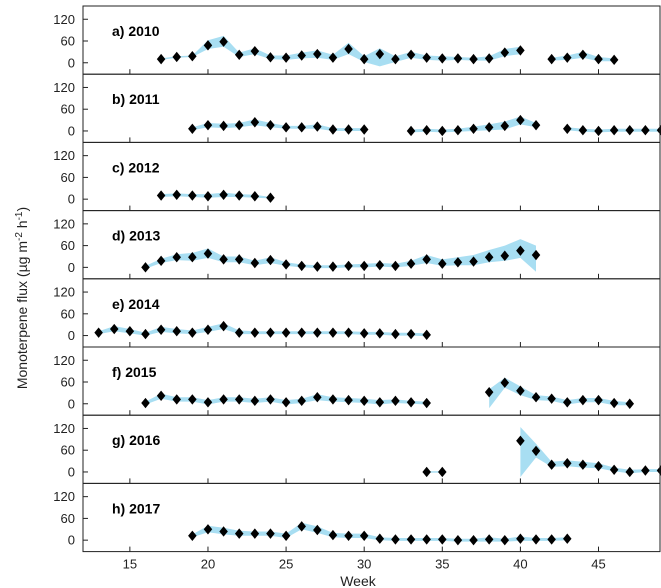 Image resolution: width=661 pixels, height=588 pixels. I want to click on panel-frame, so click(371, 108).